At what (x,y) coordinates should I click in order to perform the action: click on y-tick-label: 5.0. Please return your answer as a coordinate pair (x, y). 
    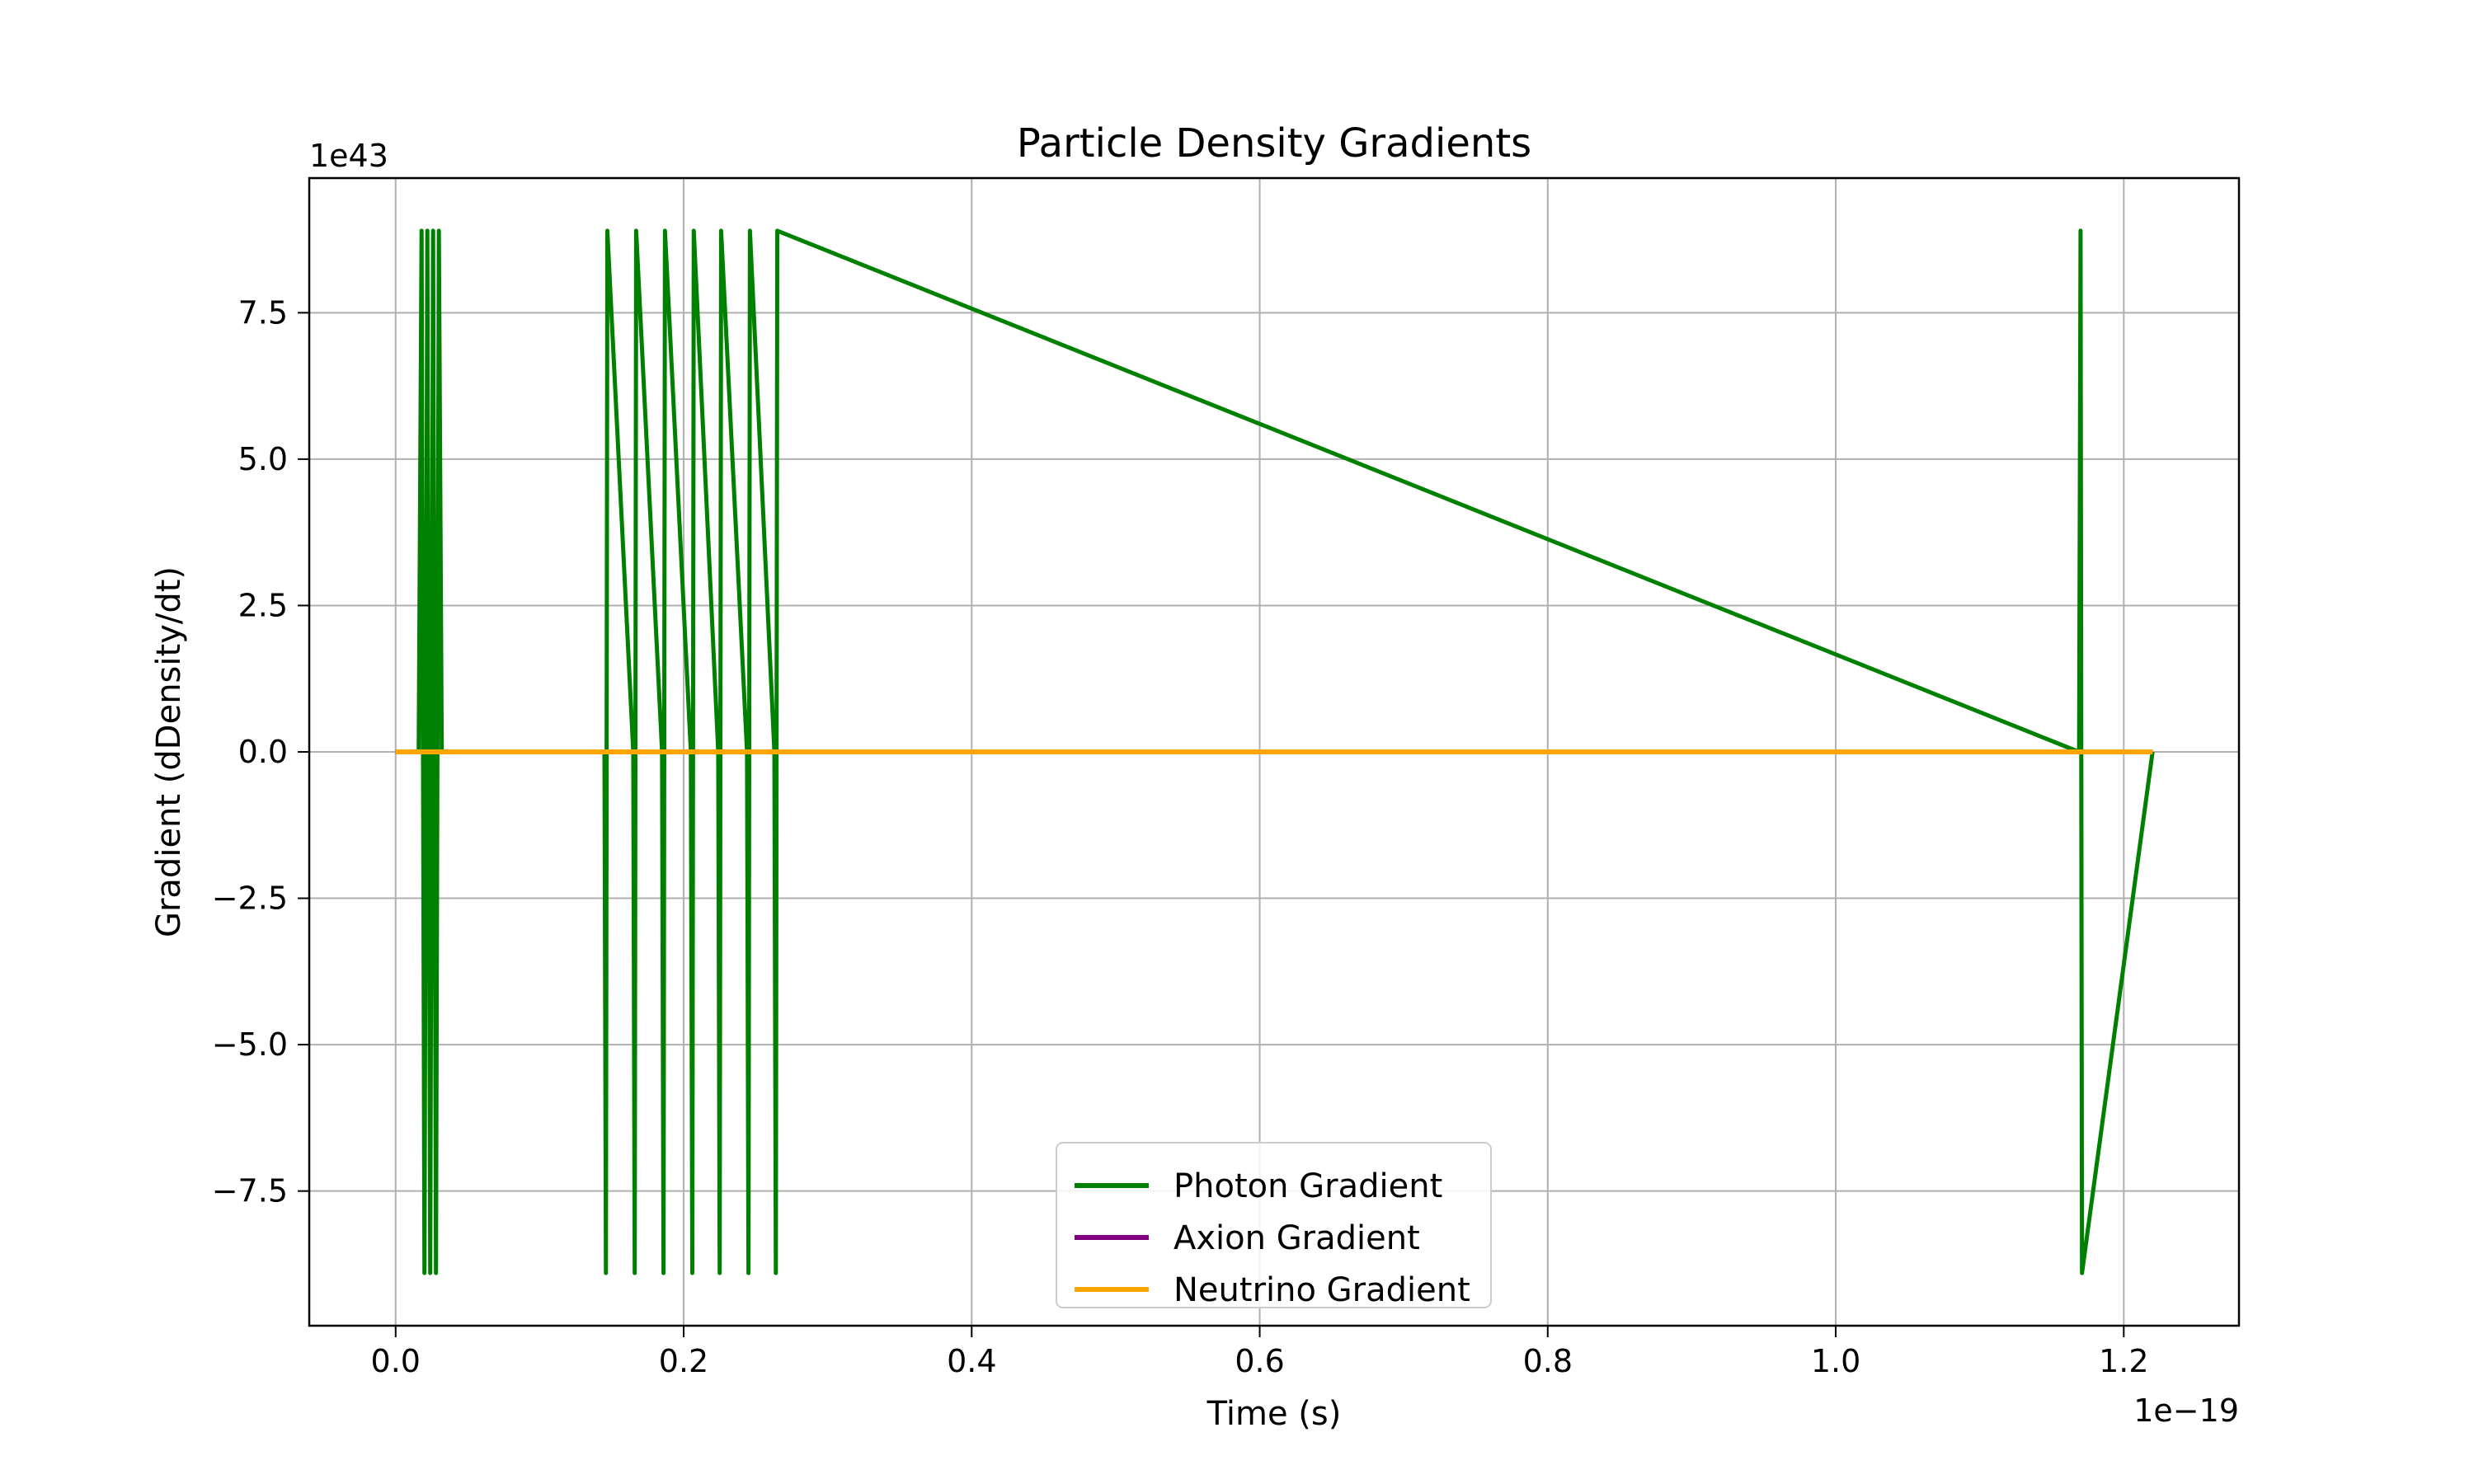
    Looking at the image, I should click on (263, 459).